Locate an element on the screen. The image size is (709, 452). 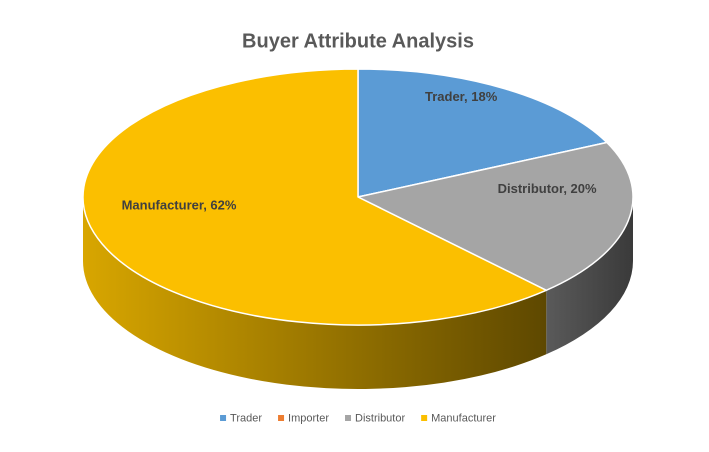
legend-label: Manufacturer is located at coordinates (463, 418).